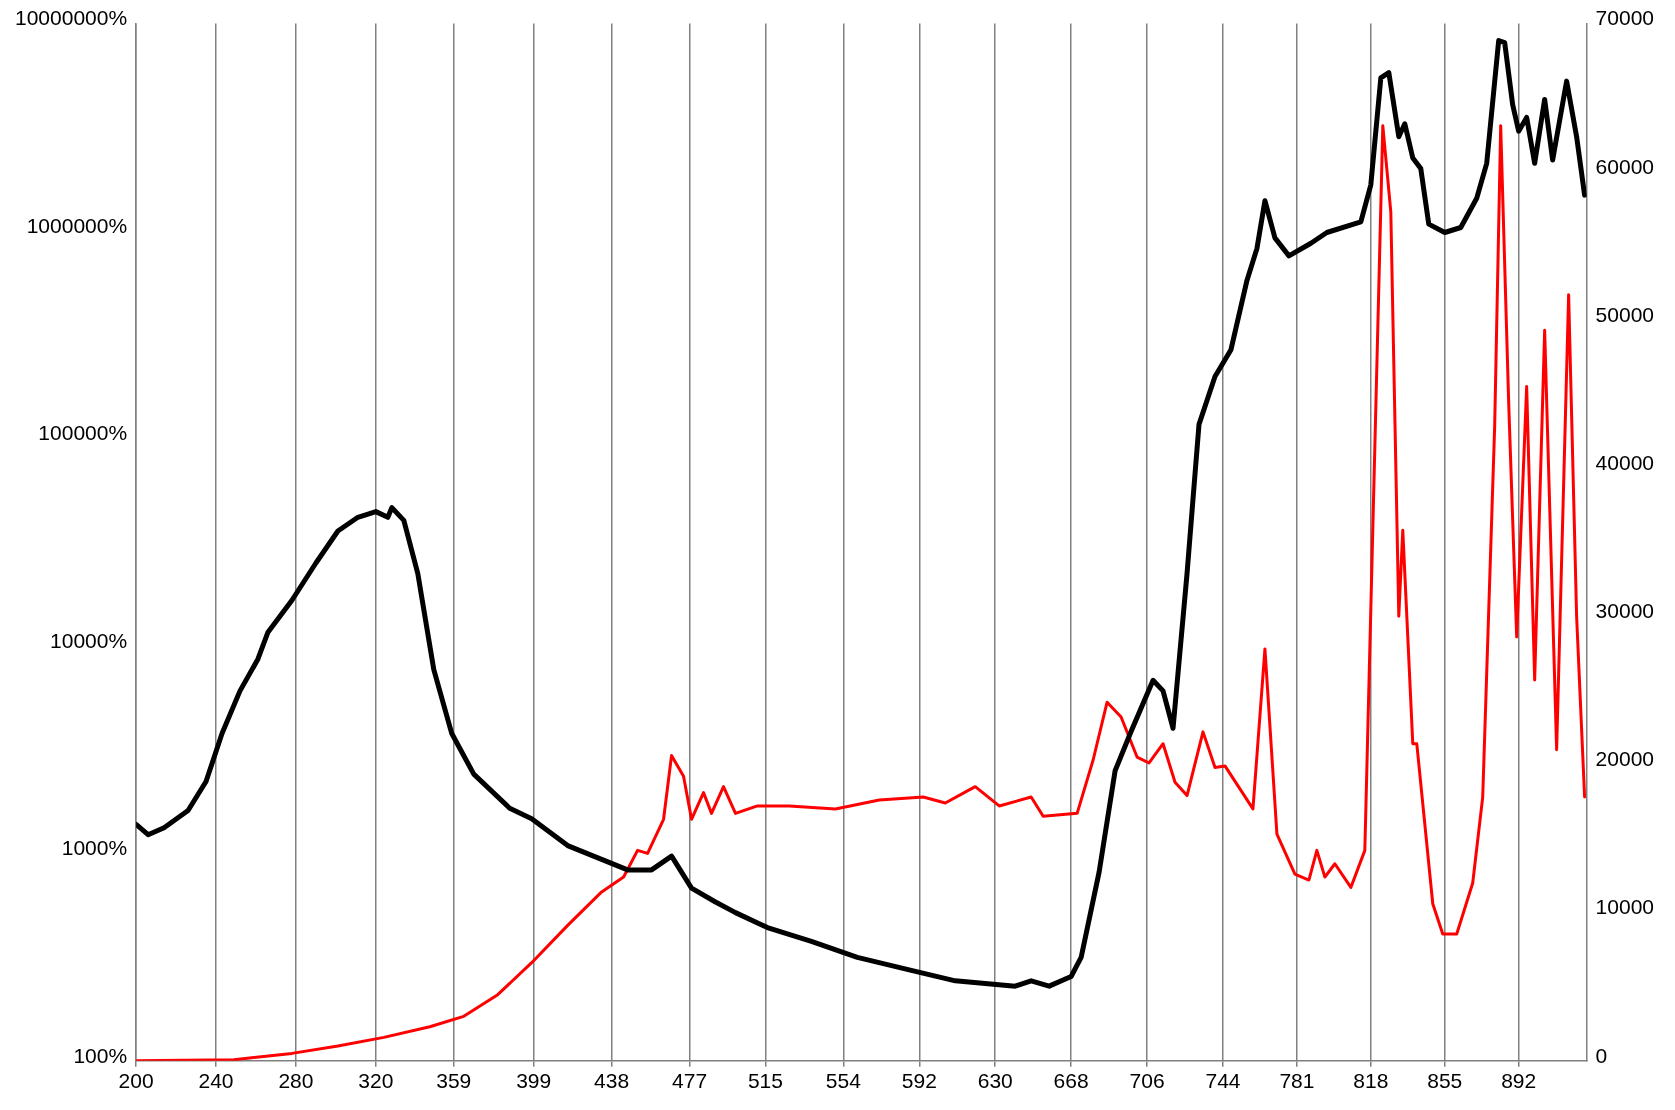  What do you see at coordinates (534, 1081) in the screenshot?
I see `x-tick-label: 399` at bounding box center [534, 1081].